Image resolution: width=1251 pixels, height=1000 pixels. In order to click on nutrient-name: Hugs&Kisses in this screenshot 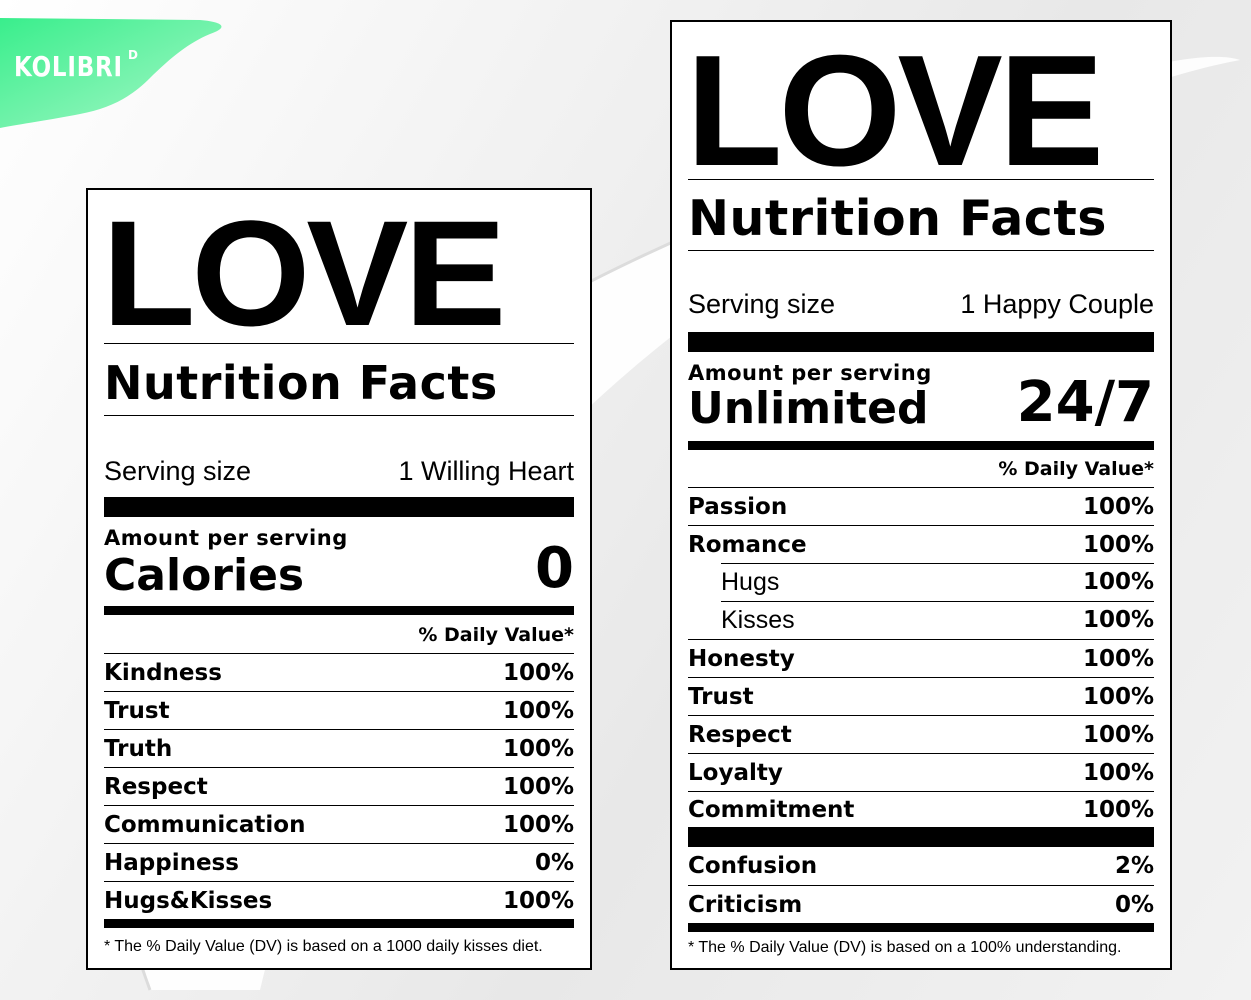, I will do `click(188, 900)`.